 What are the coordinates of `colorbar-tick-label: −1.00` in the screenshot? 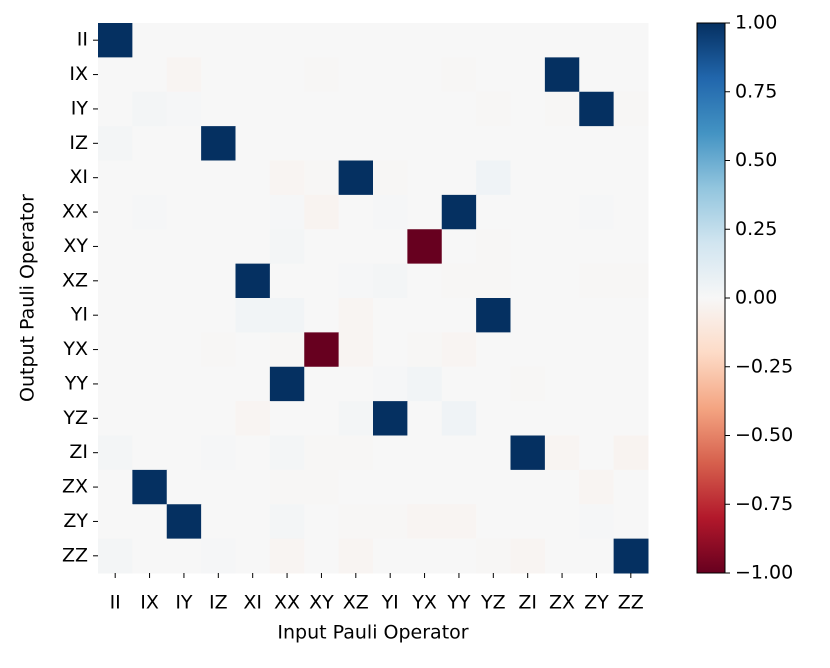 It's located at (764, 573).